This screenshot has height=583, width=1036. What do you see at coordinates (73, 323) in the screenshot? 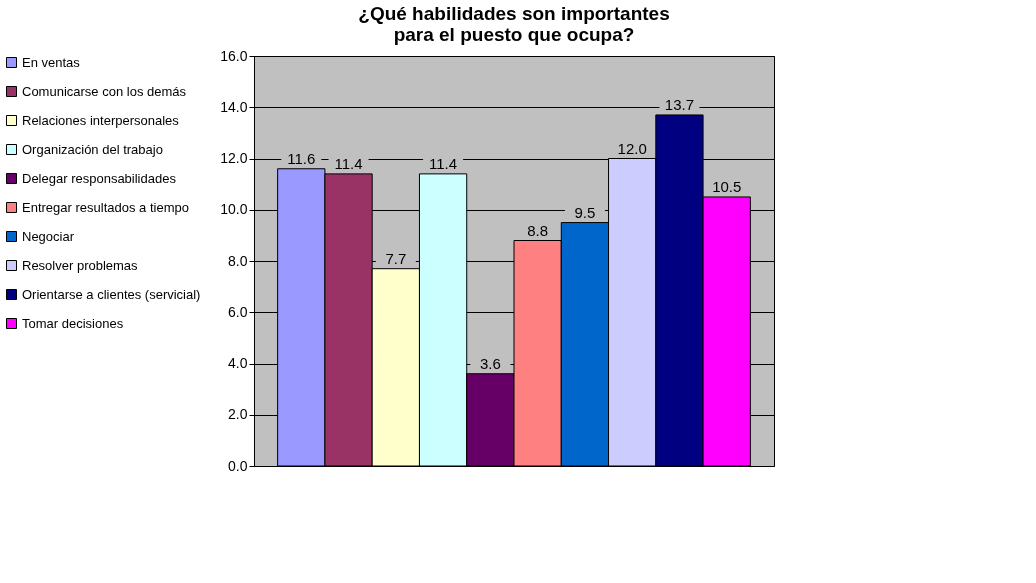
I see `legend-label: Tomar decisiones` at bounding box center [73, 323].